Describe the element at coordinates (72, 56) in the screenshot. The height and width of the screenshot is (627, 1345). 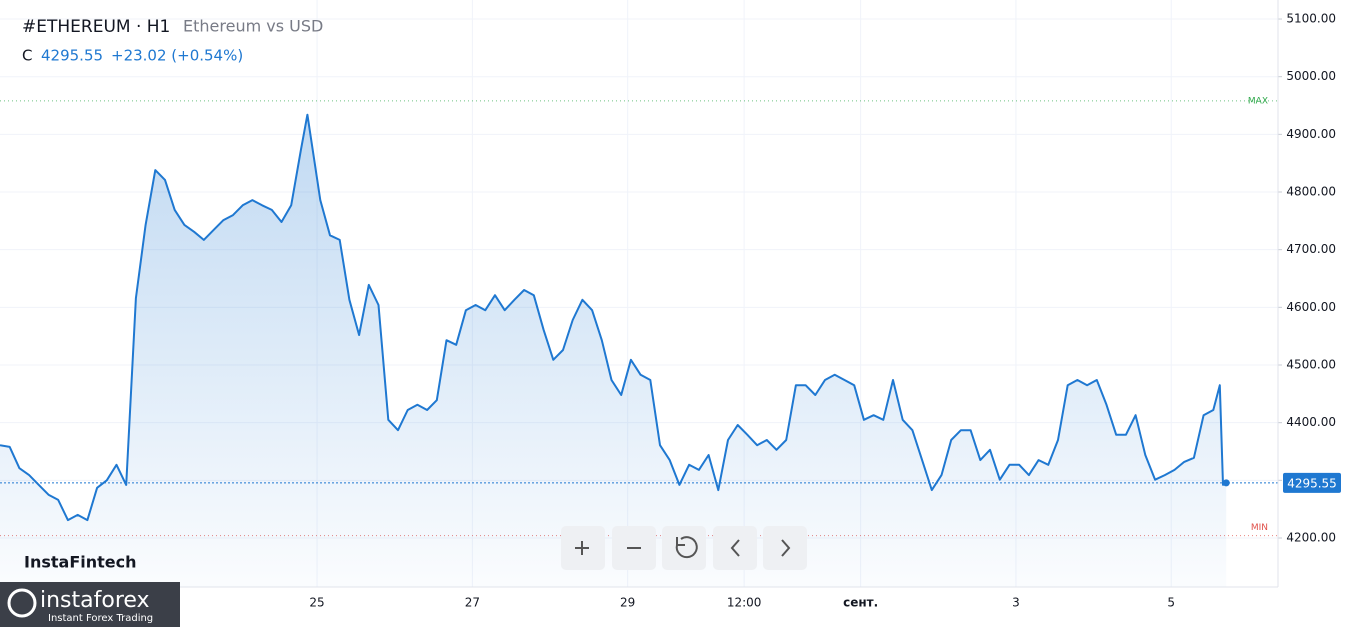
I see `last-price: 4295.55` at that location.